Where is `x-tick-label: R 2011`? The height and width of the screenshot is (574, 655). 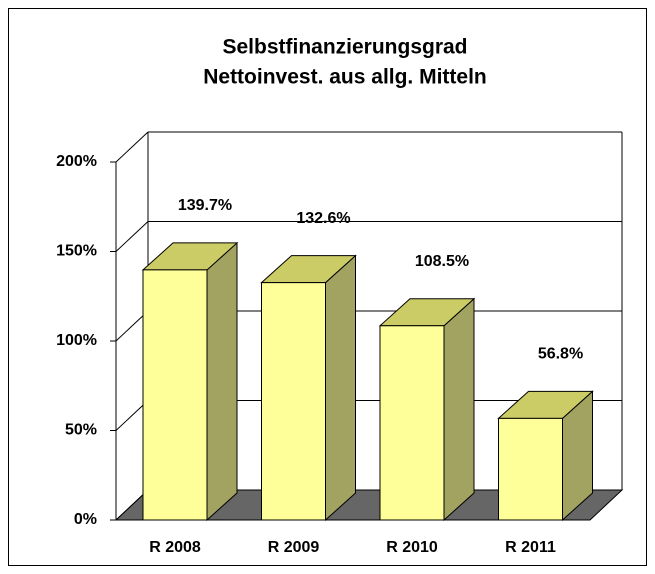
x-tick-label: R 2011 is located at coordinates (530, 547).